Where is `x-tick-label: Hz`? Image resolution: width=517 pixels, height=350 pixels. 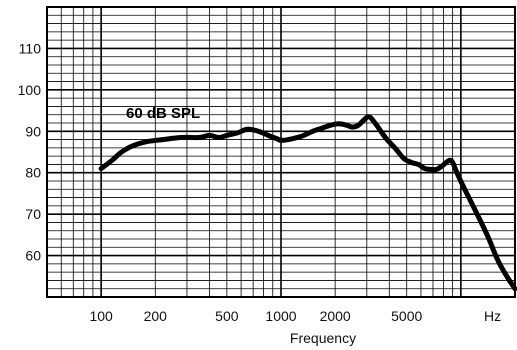 x-tick-label: Hz is located at coordinates (492, 316).